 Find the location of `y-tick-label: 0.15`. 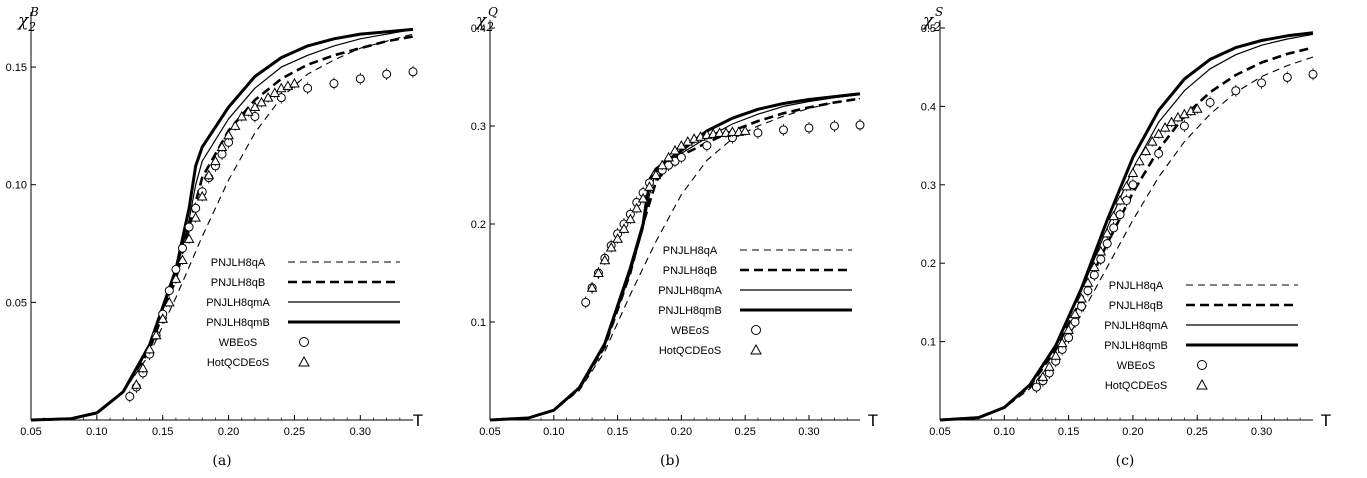

y-tick-label: 0.15 is located at coordinates (16, 68).